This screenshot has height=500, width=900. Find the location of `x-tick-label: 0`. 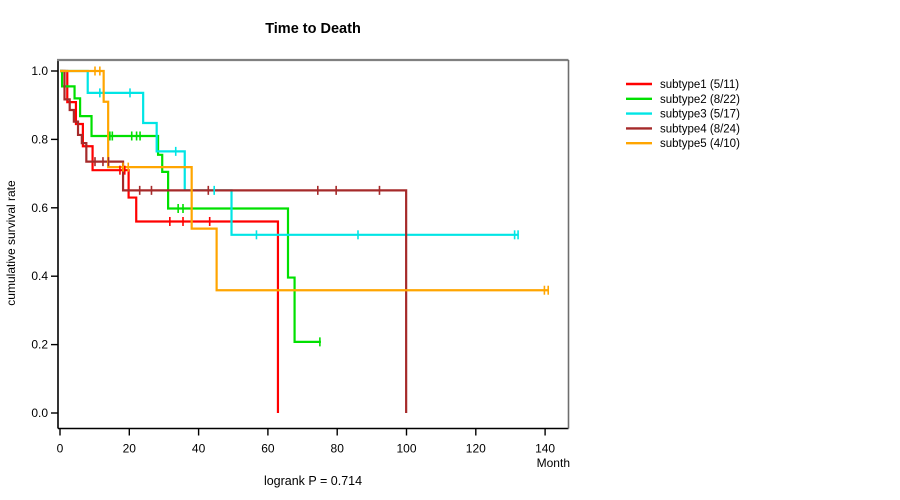

x-tick-label: 0 is located at coordinates (60, 449).